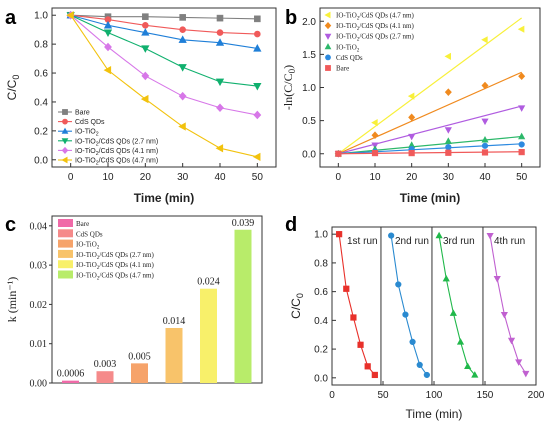  I want to click on d-ytick-label: 0.0, so click(321, 378).